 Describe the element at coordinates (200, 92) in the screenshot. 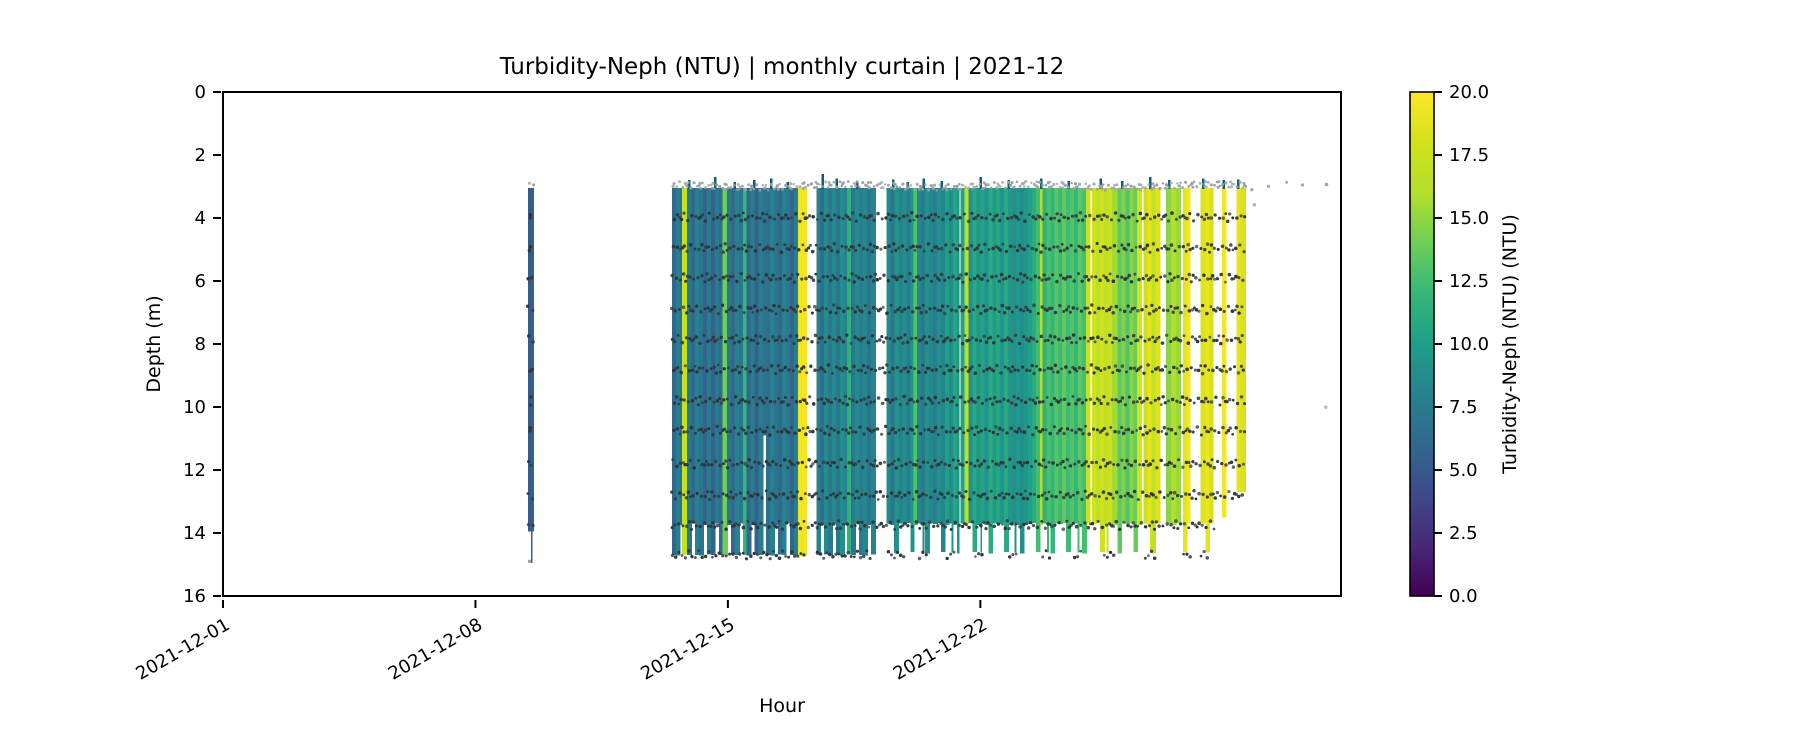

I see `y-tick-label: 0` at that location.